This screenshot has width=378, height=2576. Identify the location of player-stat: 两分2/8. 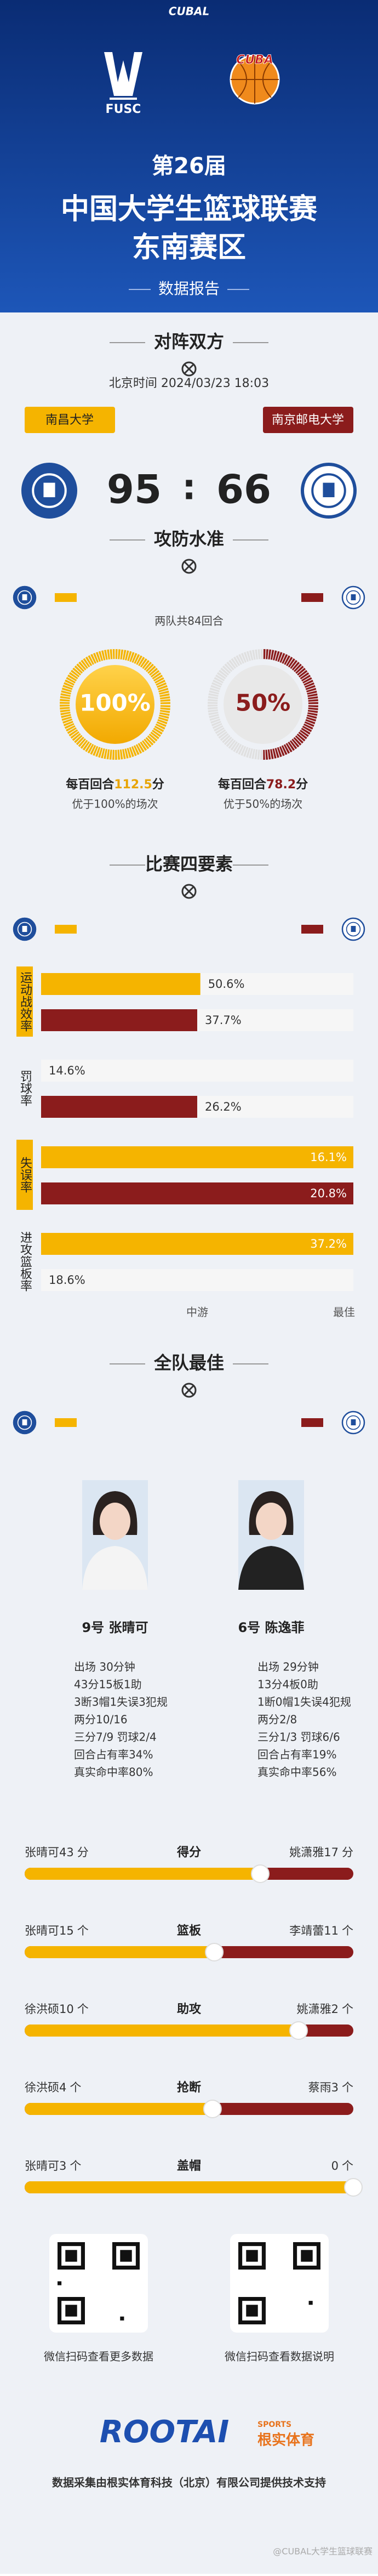
(277, 1719).